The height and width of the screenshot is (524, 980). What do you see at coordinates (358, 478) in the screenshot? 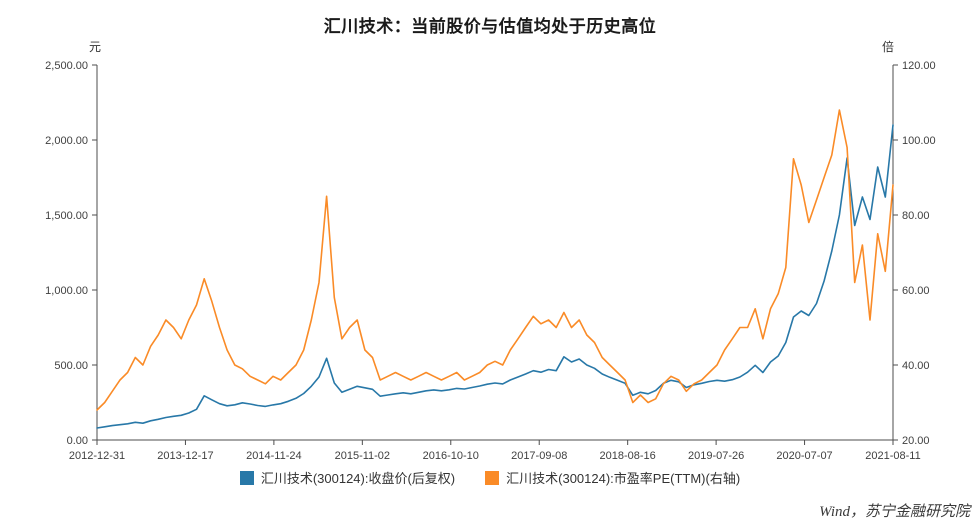
I see `price-legend-label: 汇川技术(300124):收盘价(后复权)` at bounding box center [358, 478].